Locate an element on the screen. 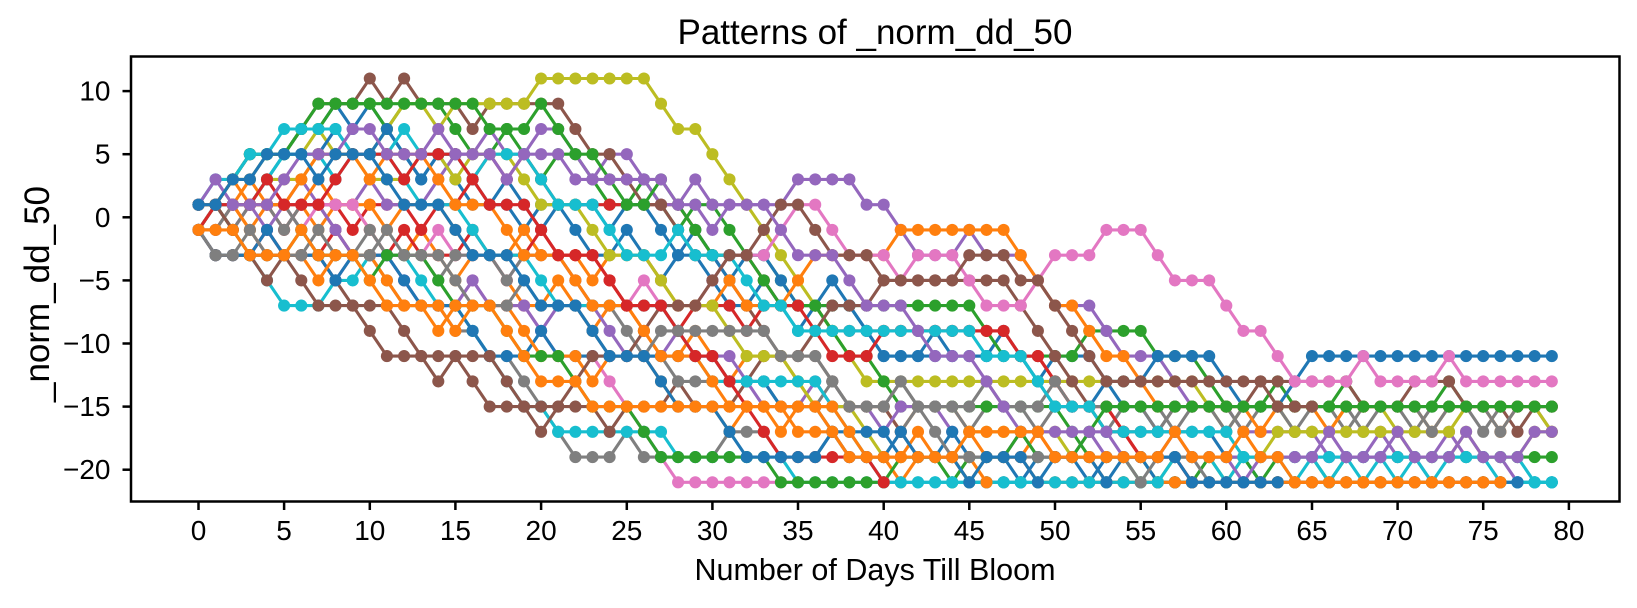 This screenshot has height=608, width=1637. svg-text: 50 is located at coordinates (1054, 530).